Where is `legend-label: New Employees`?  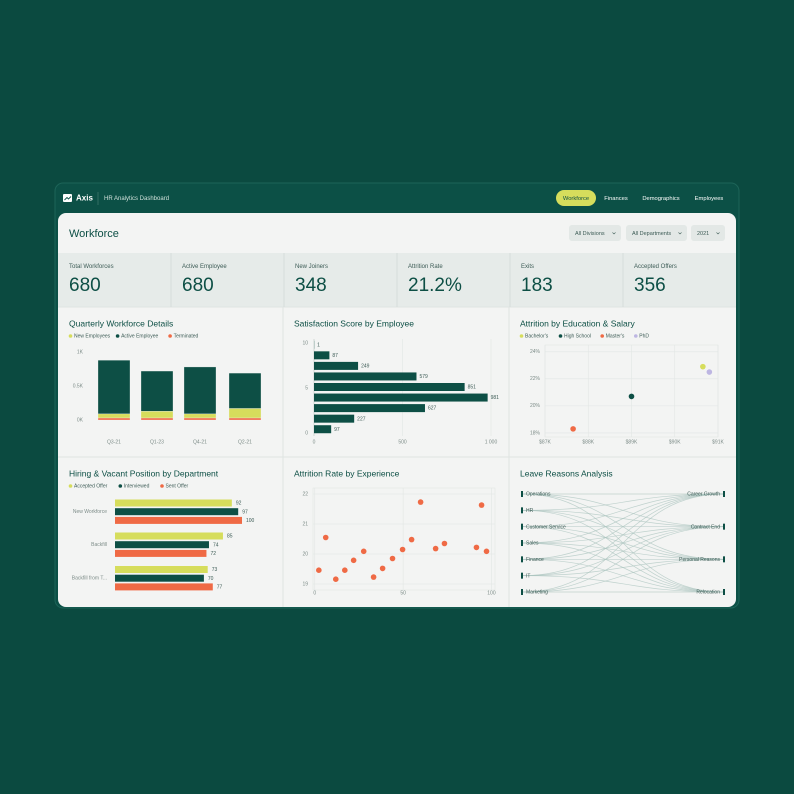 legend-label: New Employees is located at coordinates (92, 337).